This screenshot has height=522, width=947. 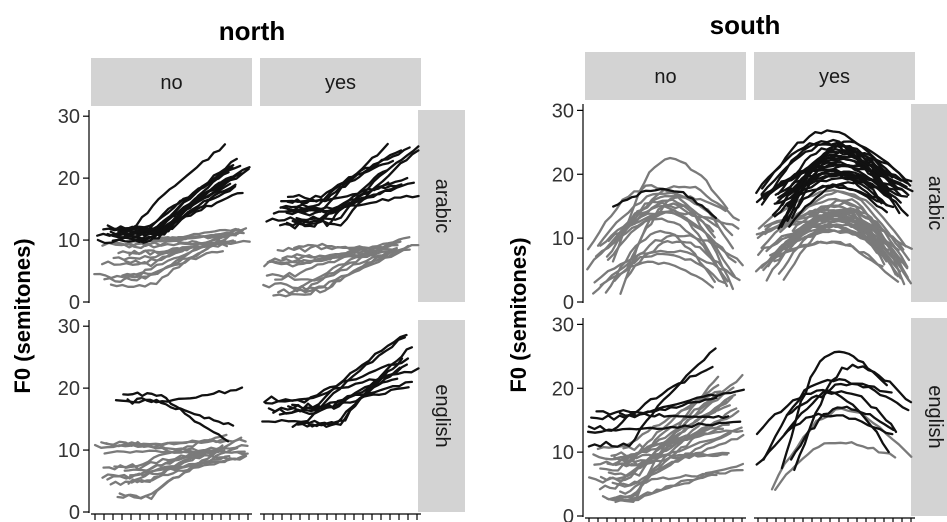 I want to click on panel-south-no-arabic, so click(x=660, y=203).